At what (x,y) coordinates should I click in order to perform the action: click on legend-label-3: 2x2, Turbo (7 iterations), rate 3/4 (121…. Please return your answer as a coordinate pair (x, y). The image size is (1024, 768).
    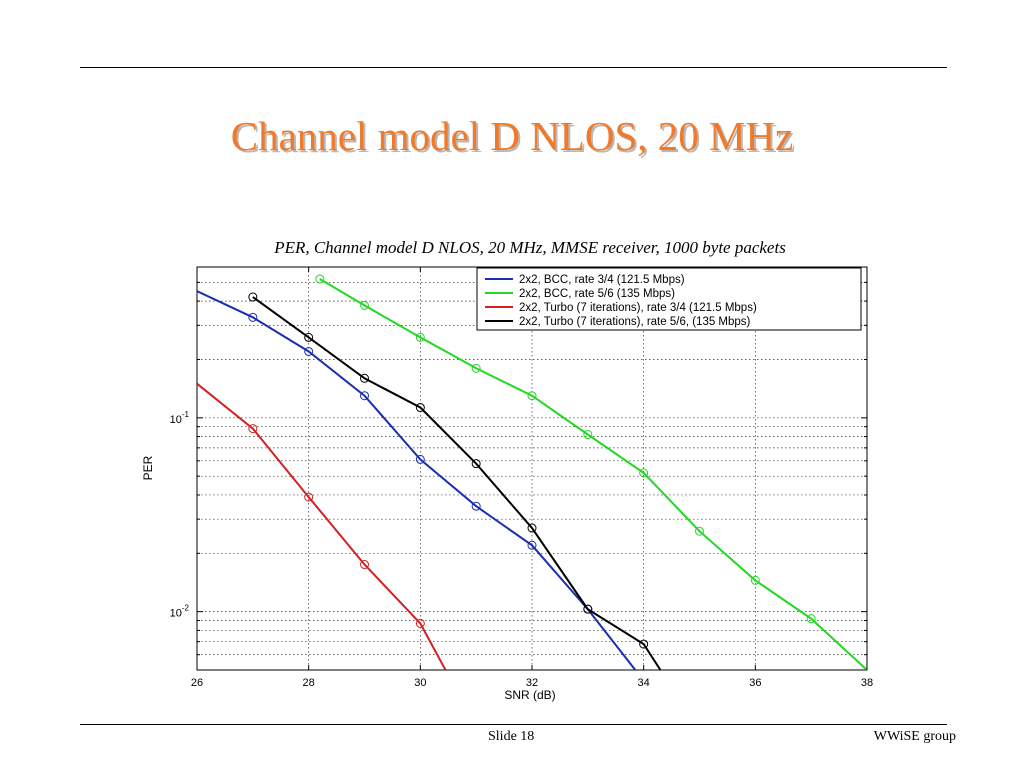
    Looking at the image, I should click on (638, 308).